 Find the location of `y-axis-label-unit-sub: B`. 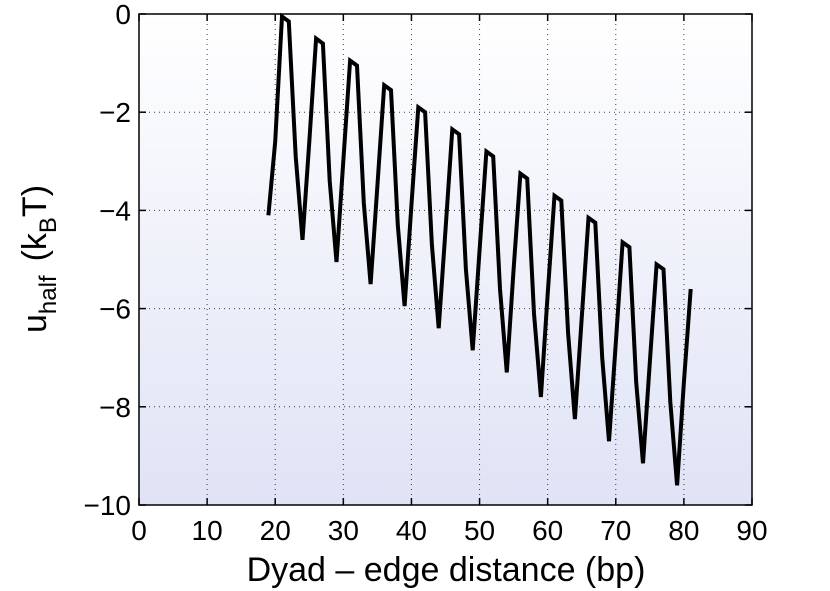

y-axis-label-unit-sub: B is located at coordinates (48, 225).